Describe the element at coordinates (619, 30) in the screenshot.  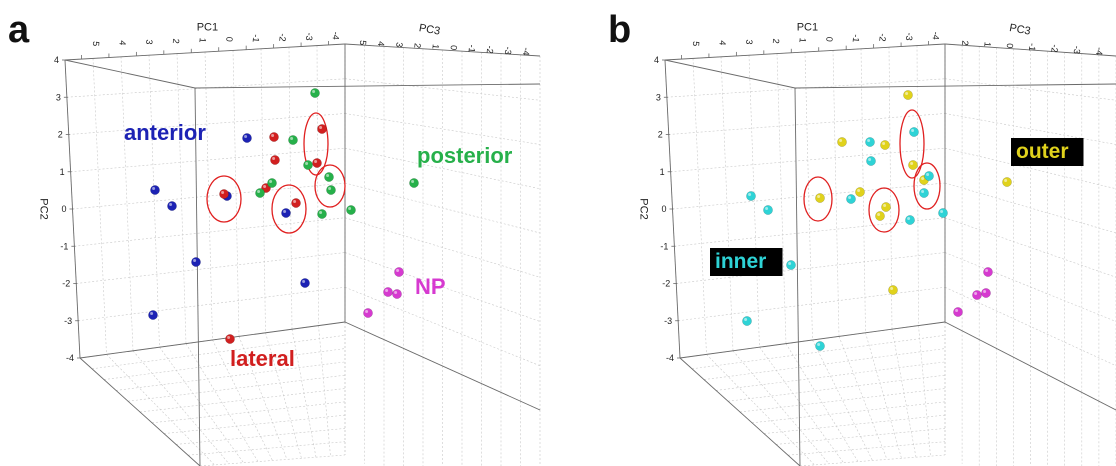
I see `panel-letter-b: b` at that location.